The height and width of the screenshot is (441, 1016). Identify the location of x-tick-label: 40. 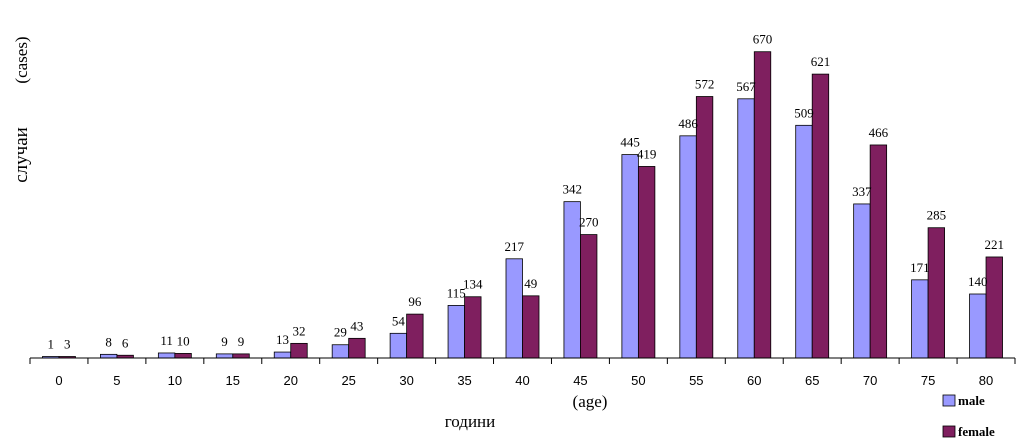
(522, 380).